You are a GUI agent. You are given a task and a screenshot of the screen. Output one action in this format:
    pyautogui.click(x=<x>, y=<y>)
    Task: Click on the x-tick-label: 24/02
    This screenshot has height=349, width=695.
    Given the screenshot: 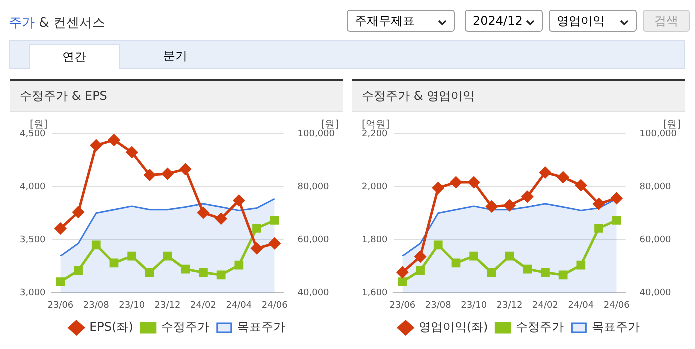 What is the action you would take?
    pyautogui.click(x=203, y=305)
    